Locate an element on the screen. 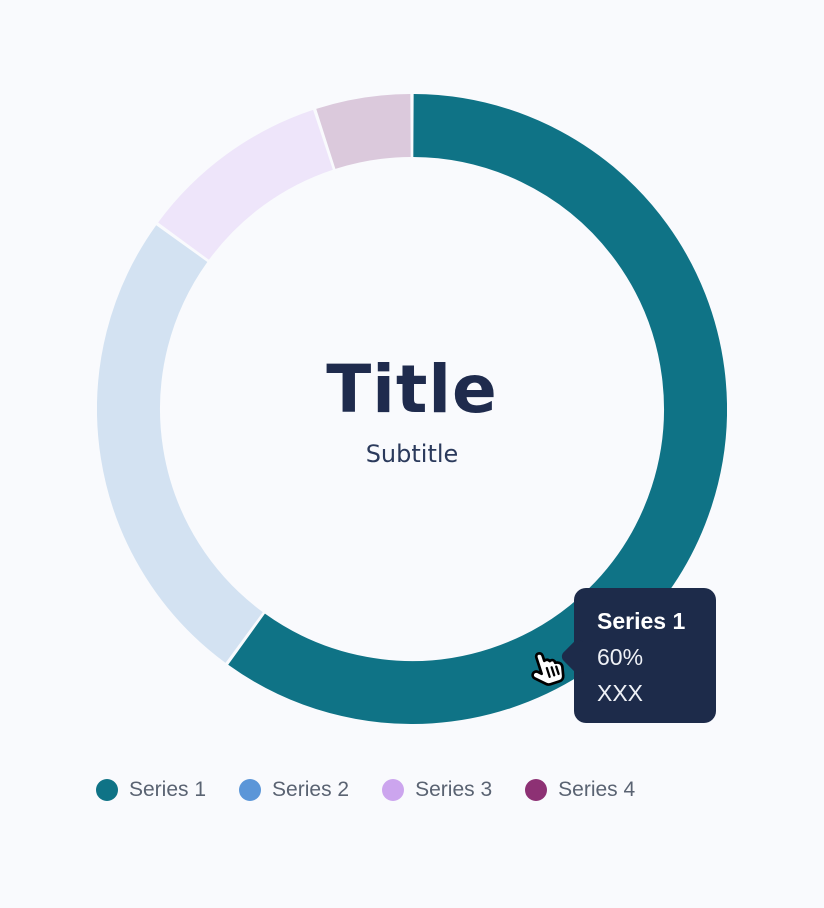  legend-item-series-3: Series 3 is located at coordinates (437, 790).